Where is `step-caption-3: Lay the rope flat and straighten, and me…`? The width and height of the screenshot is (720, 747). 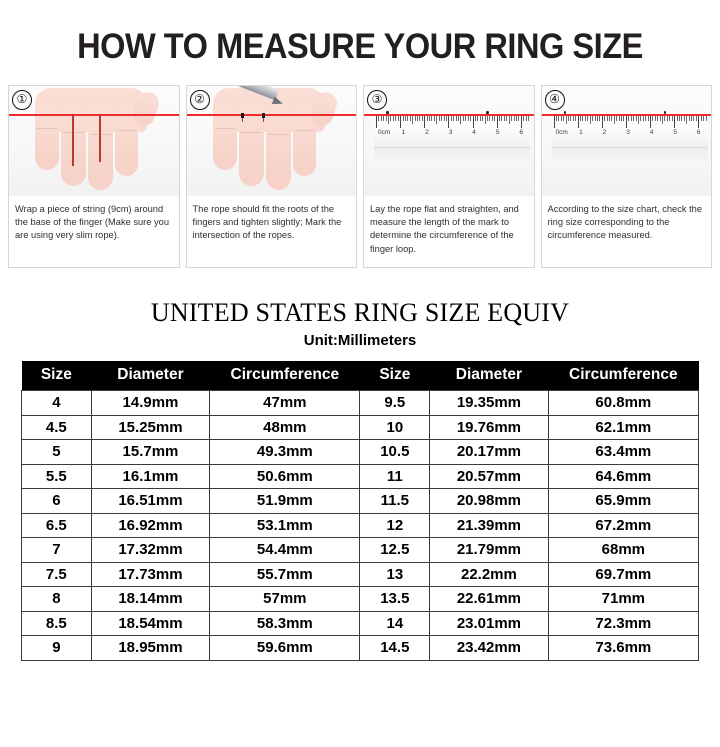 step-caption-3: Lay the rope flat and straighten, and me… is located at coordinates (444, 229).